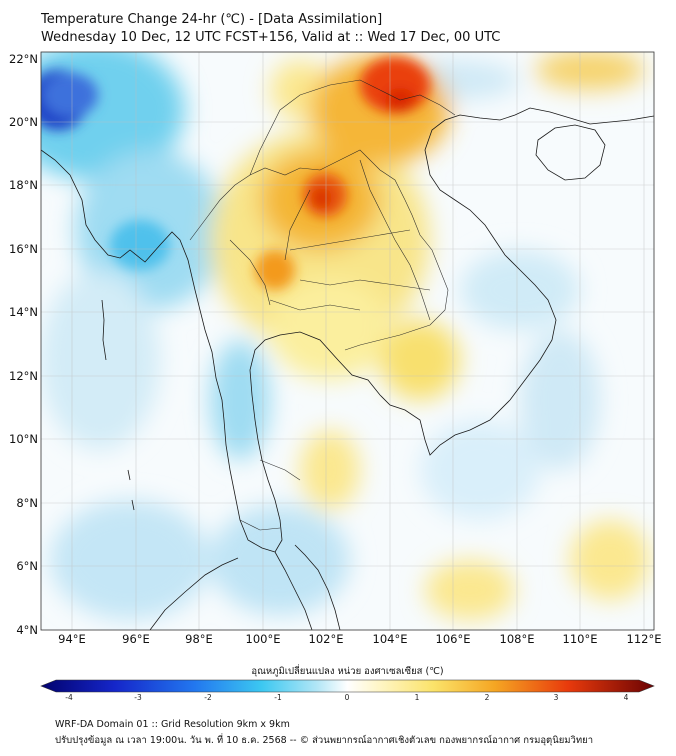 The width and height of the screenshot is (676, 756). What do you see at coordinates (23, 312) in the screenshot?
I see `lat-tick-14: 14°N` at bounding box center [23, 312].